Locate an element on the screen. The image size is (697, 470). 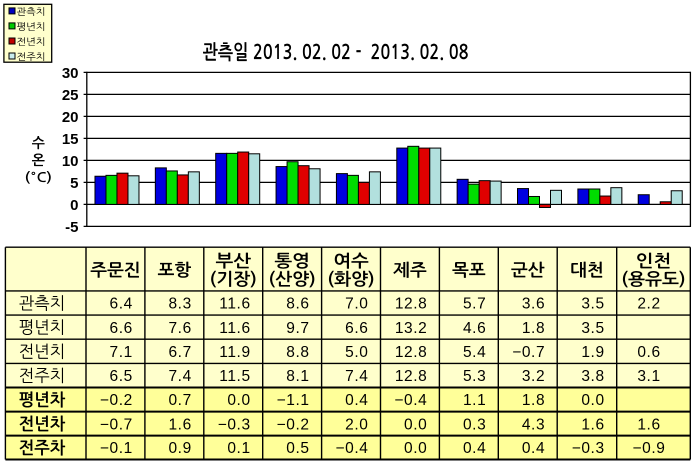
svg-text: −1.1 is located at coordinates (293, 400).